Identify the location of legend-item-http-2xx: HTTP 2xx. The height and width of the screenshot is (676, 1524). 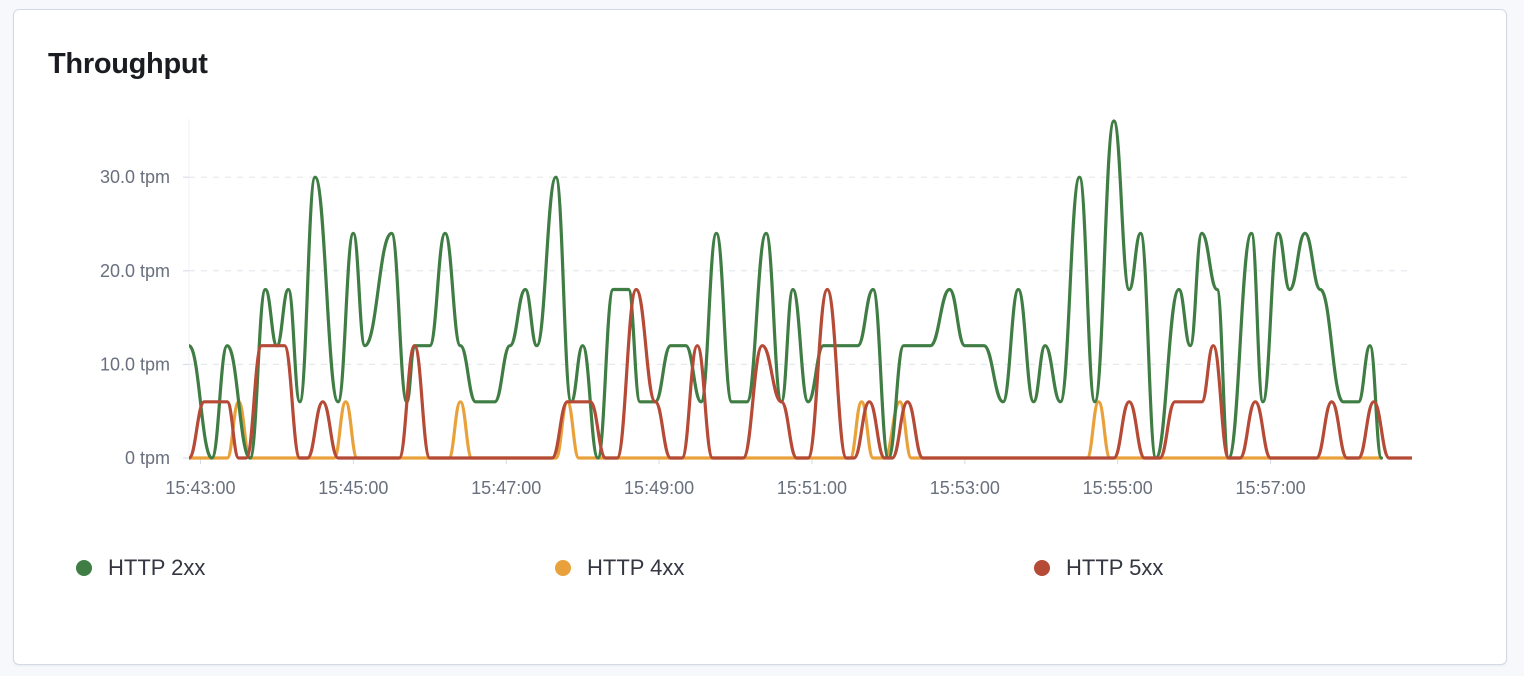
(140, 568).